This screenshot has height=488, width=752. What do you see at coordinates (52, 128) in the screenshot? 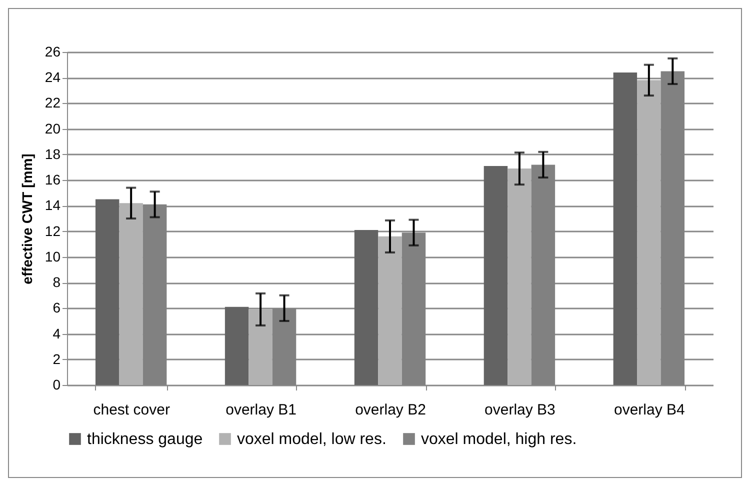
I see `y-tick-label: 20` at bounding box center [52, 128].